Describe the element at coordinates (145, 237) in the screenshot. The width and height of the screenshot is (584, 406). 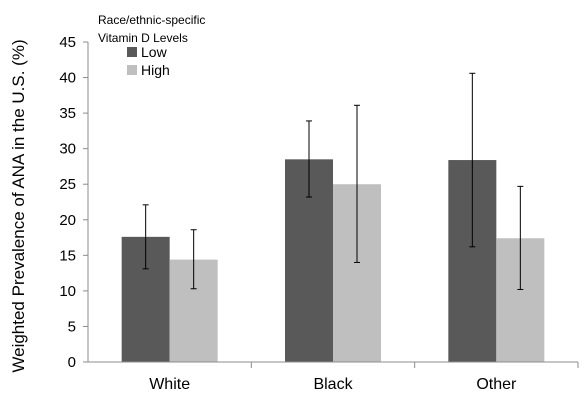
I see `error-bar-low-white` at that location.